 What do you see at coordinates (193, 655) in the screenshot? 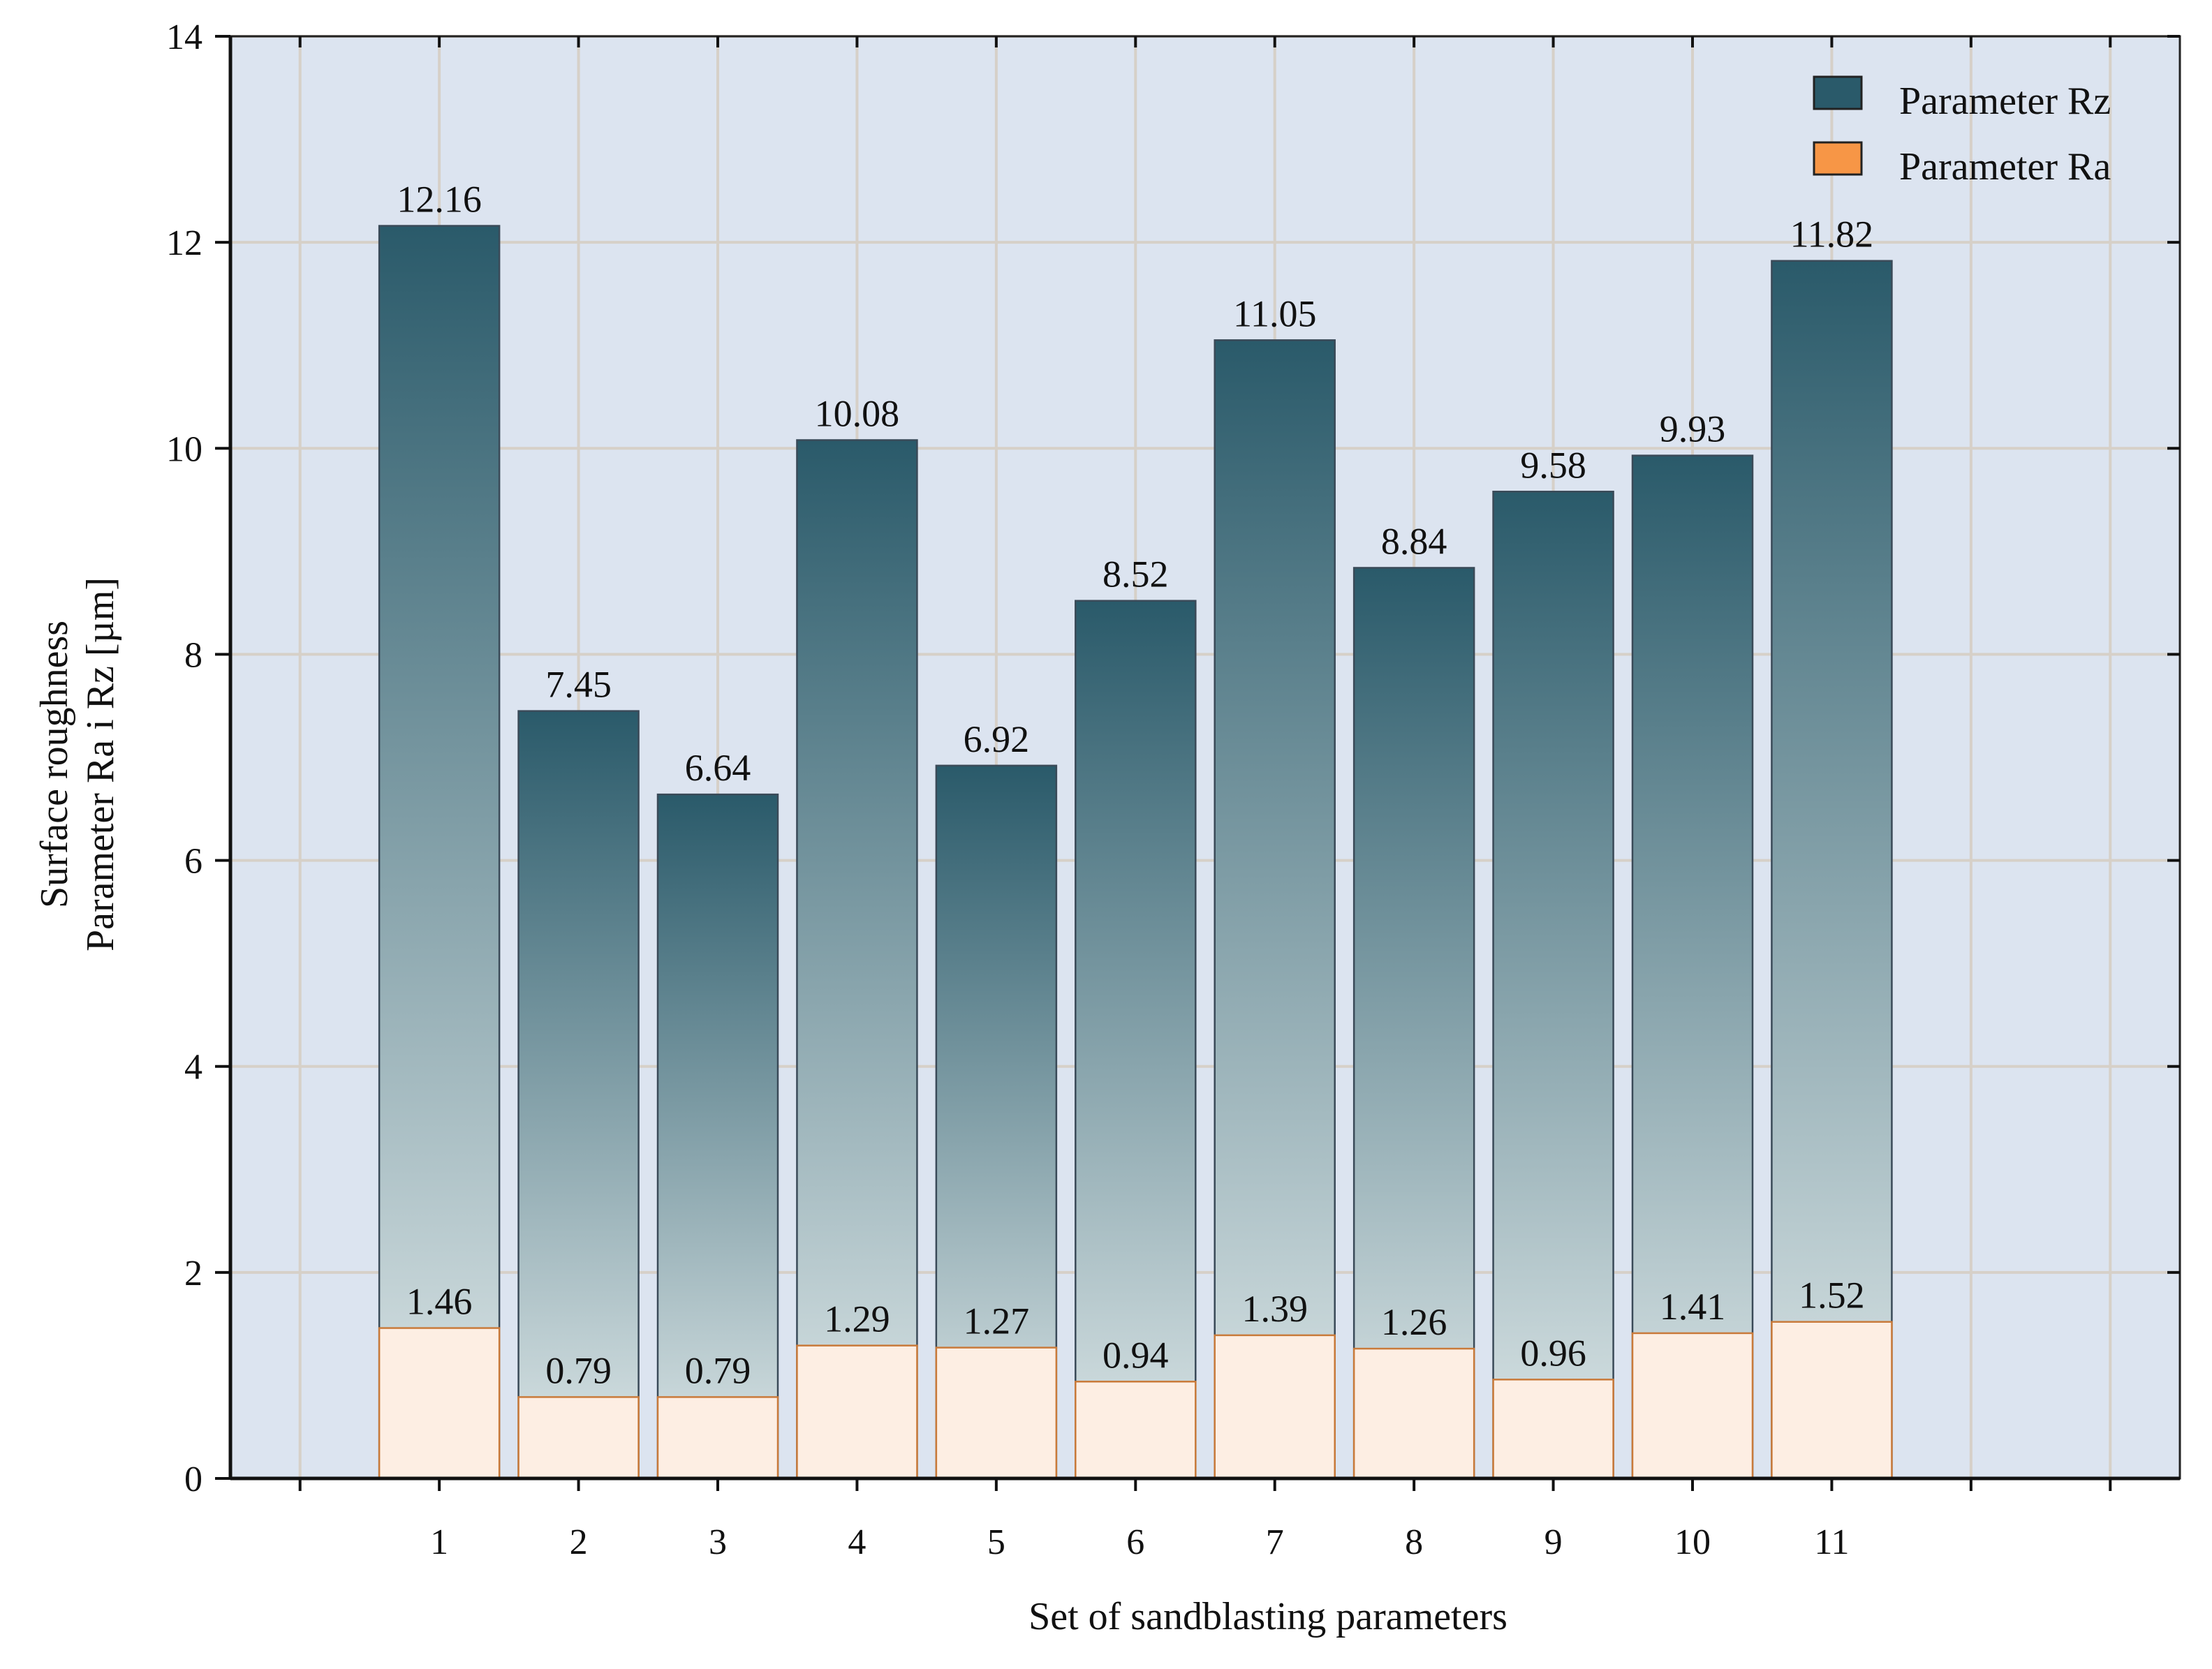
I see `y-tick-label: 8` at bounding box center [193, 655].